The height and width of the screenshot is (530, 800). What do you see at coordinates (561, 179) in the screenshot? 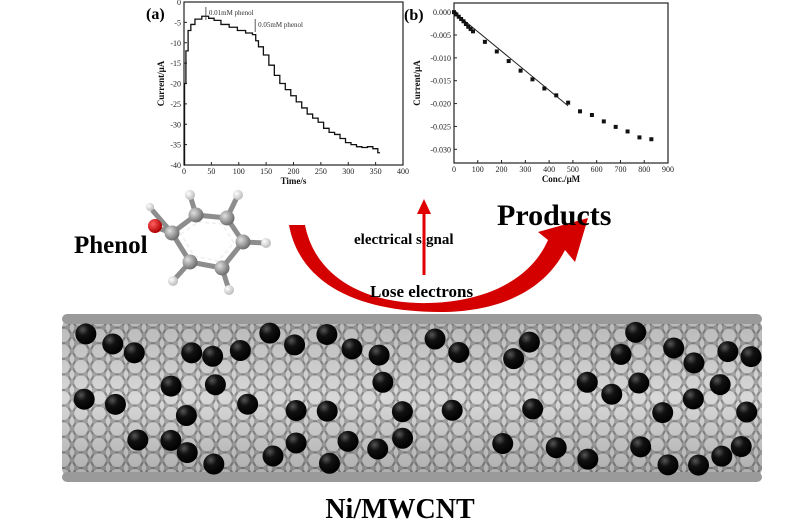
I see `x-axis-label: Conc./μM` at bounding box center [561, 179].